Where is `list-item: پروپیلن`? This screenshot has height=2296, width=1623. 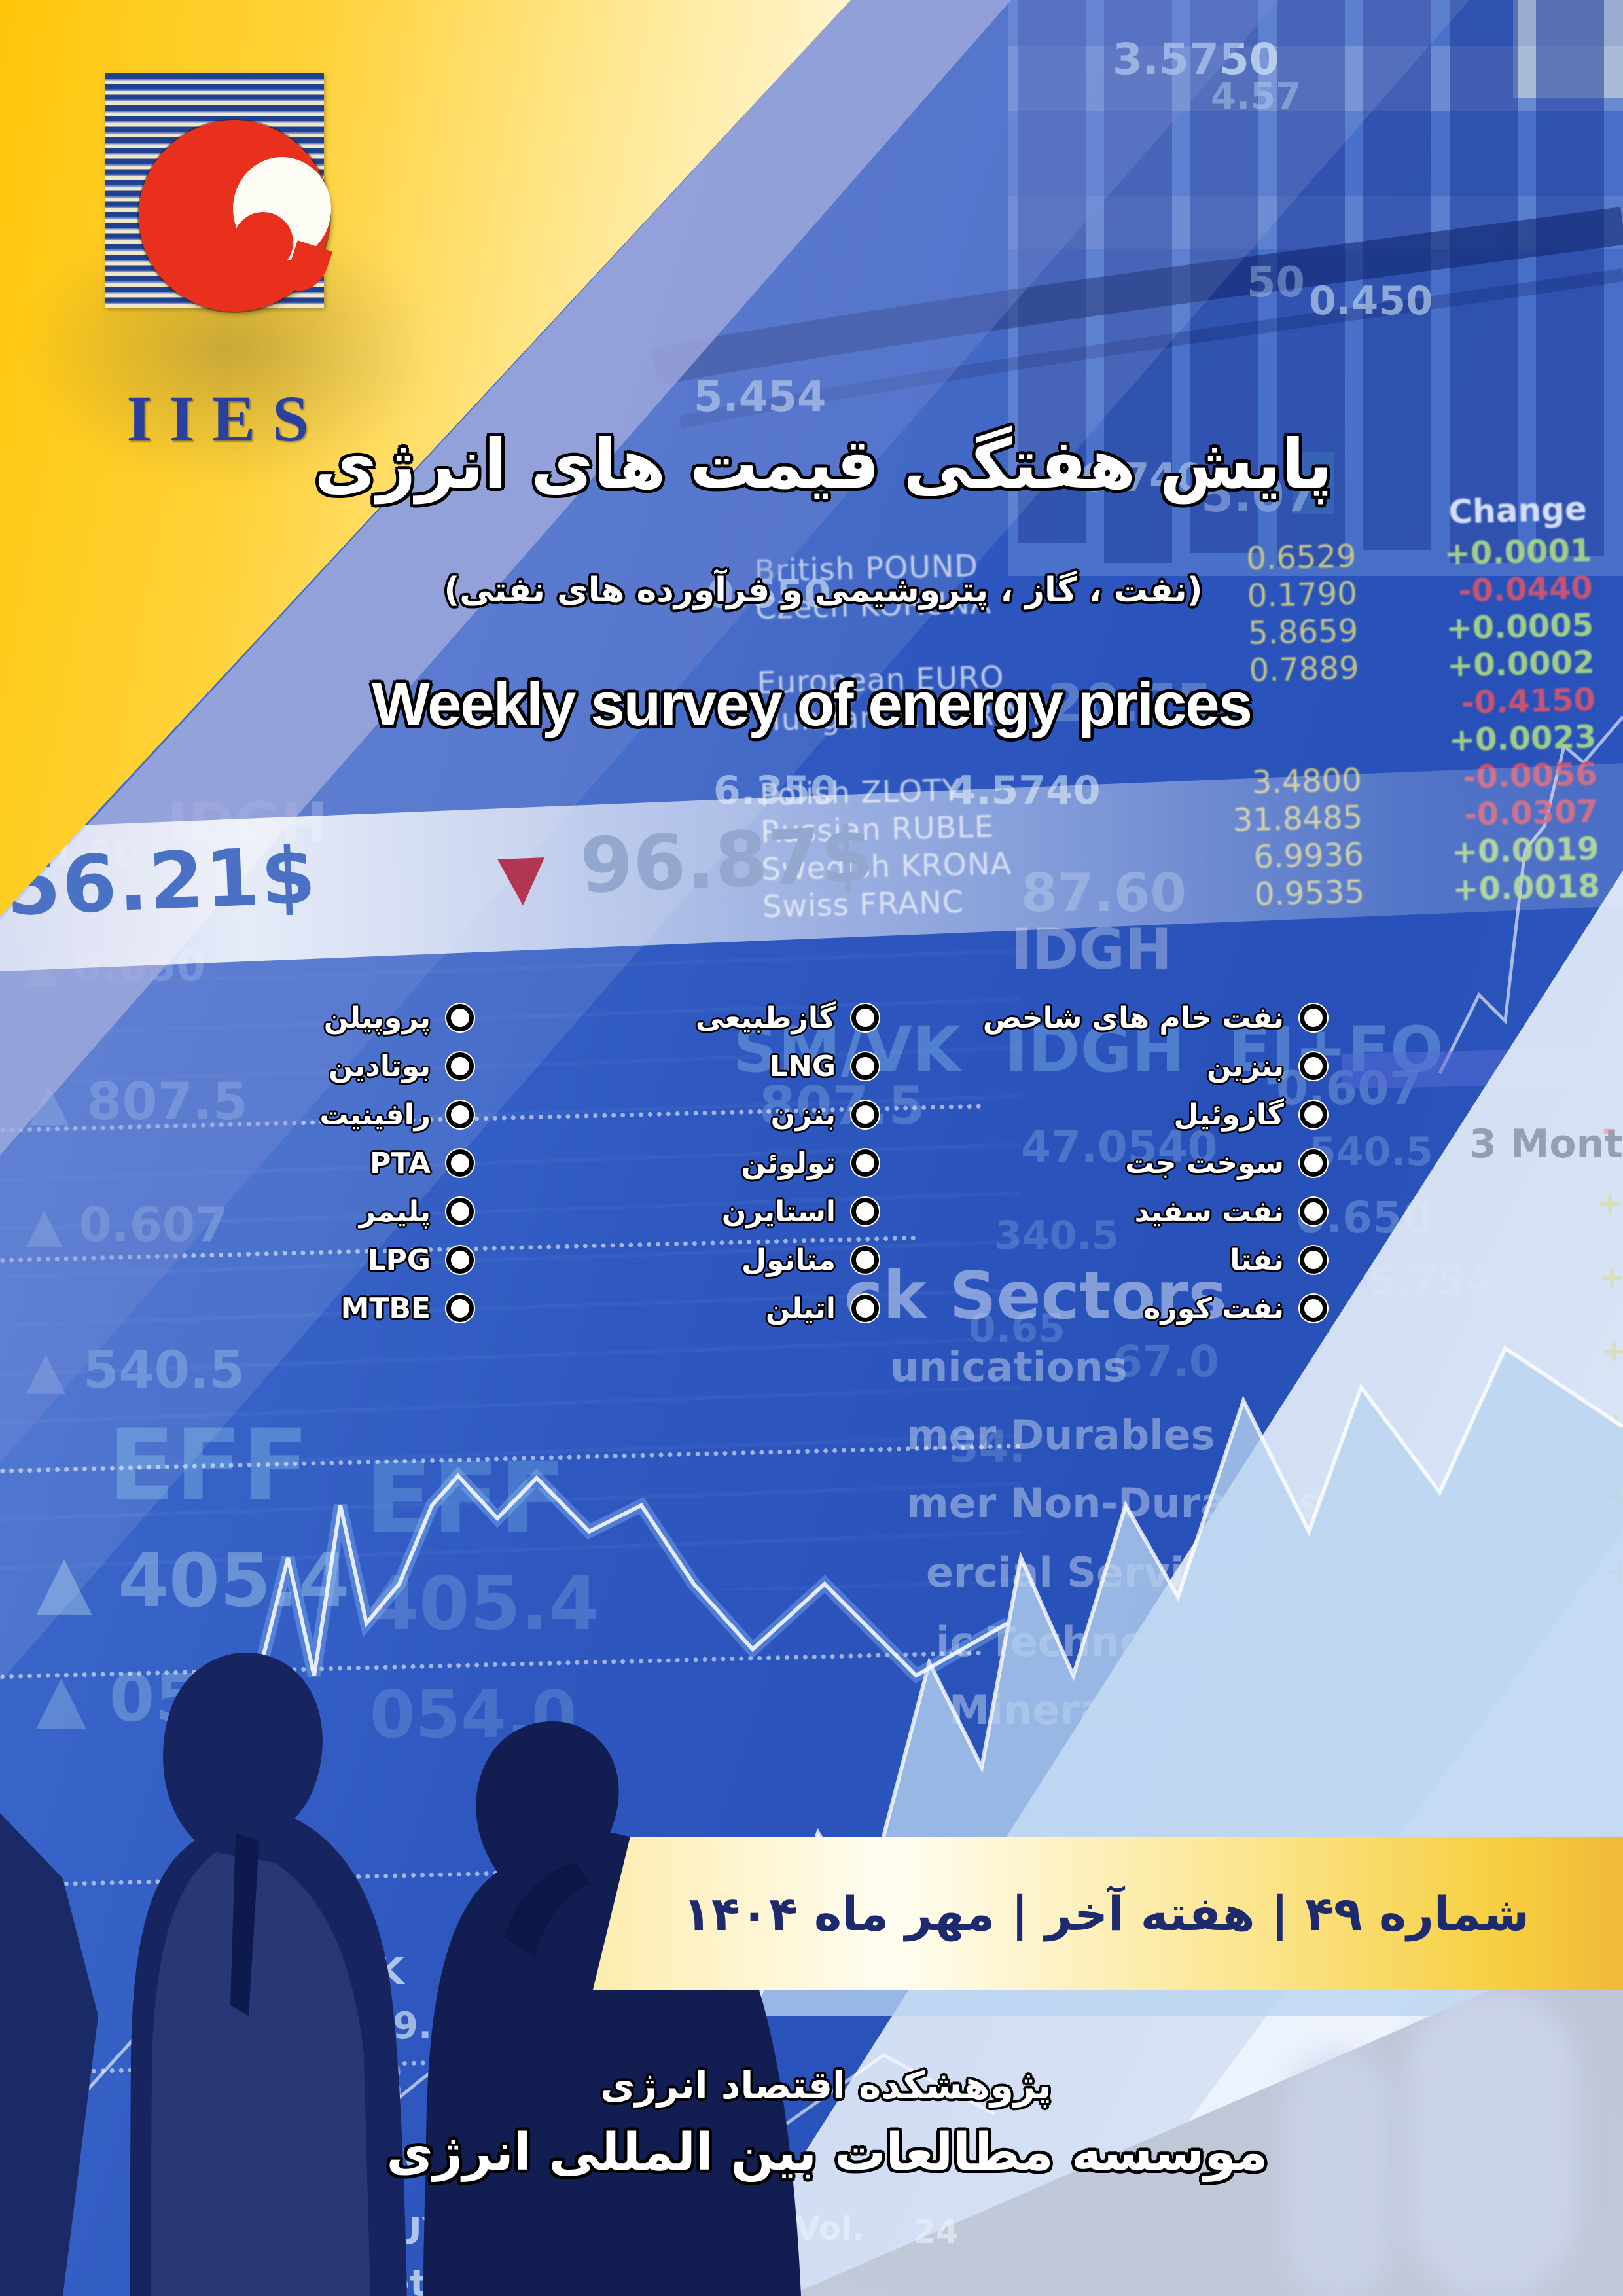 list-item: پروپیلن is located at coordinates (396, 1018).